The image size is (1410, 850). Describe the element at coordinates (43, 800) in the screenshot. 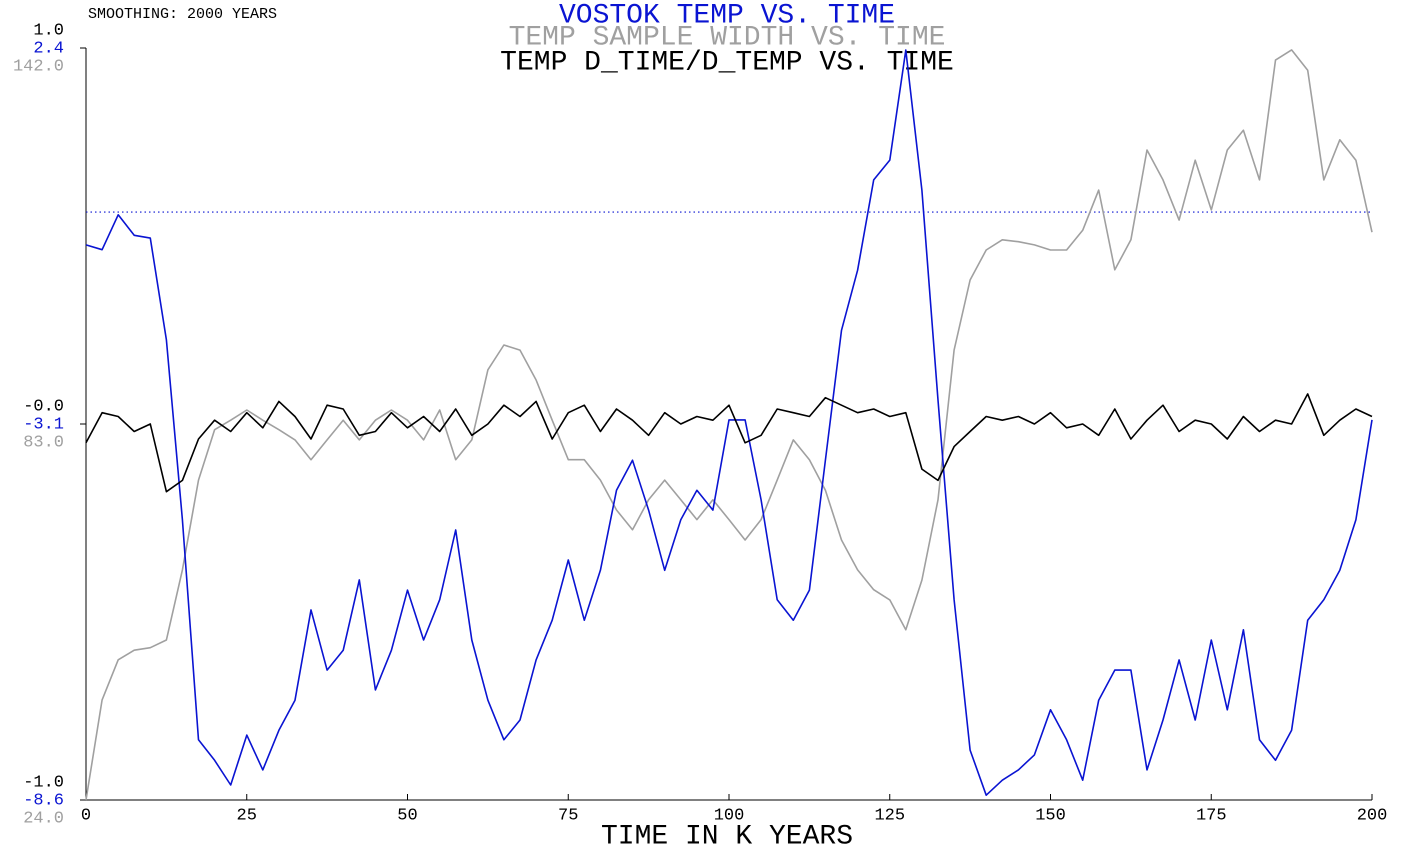

I see `y-tick-label: -8.6` at that location.